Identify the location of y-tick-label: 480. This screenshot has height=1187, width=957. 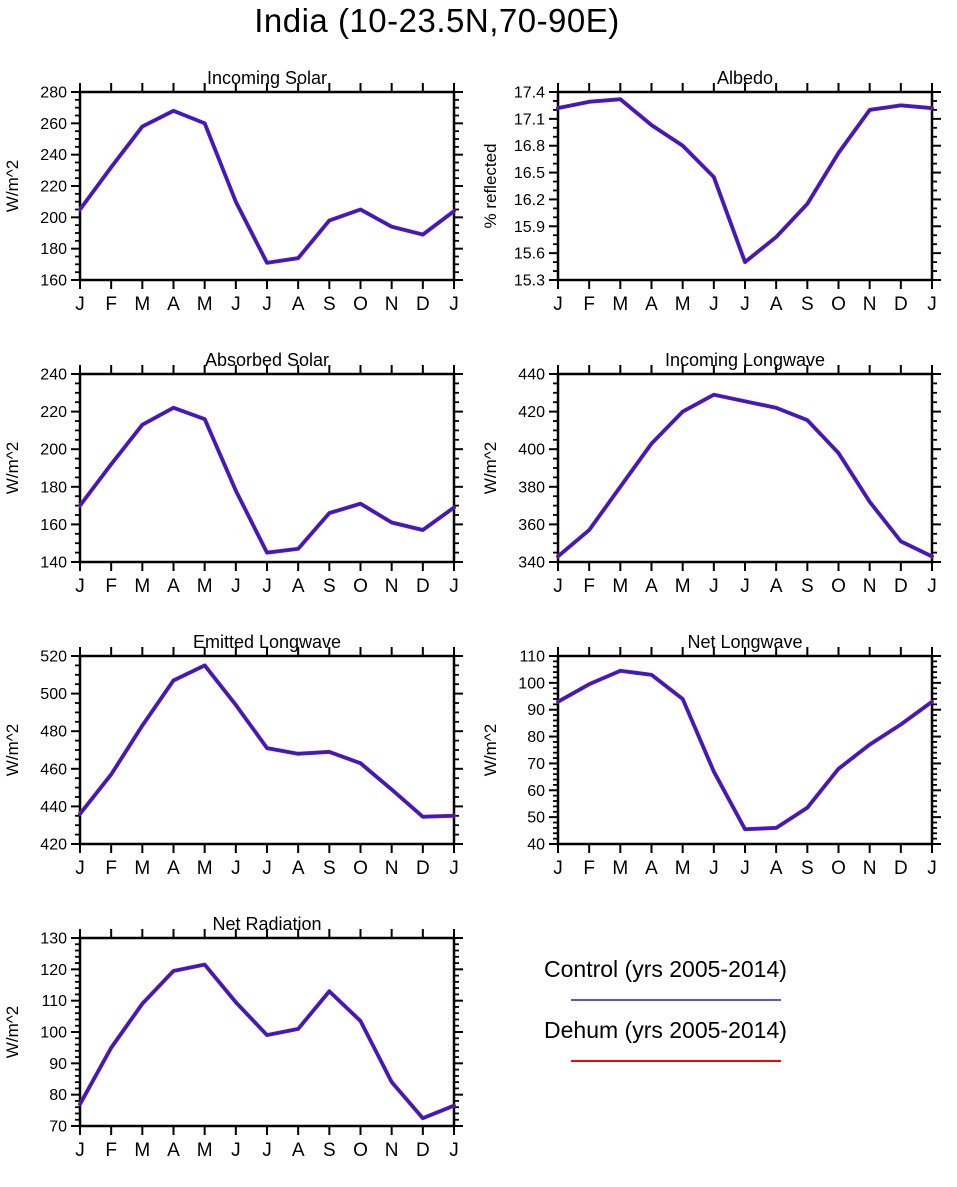
(53, 732).